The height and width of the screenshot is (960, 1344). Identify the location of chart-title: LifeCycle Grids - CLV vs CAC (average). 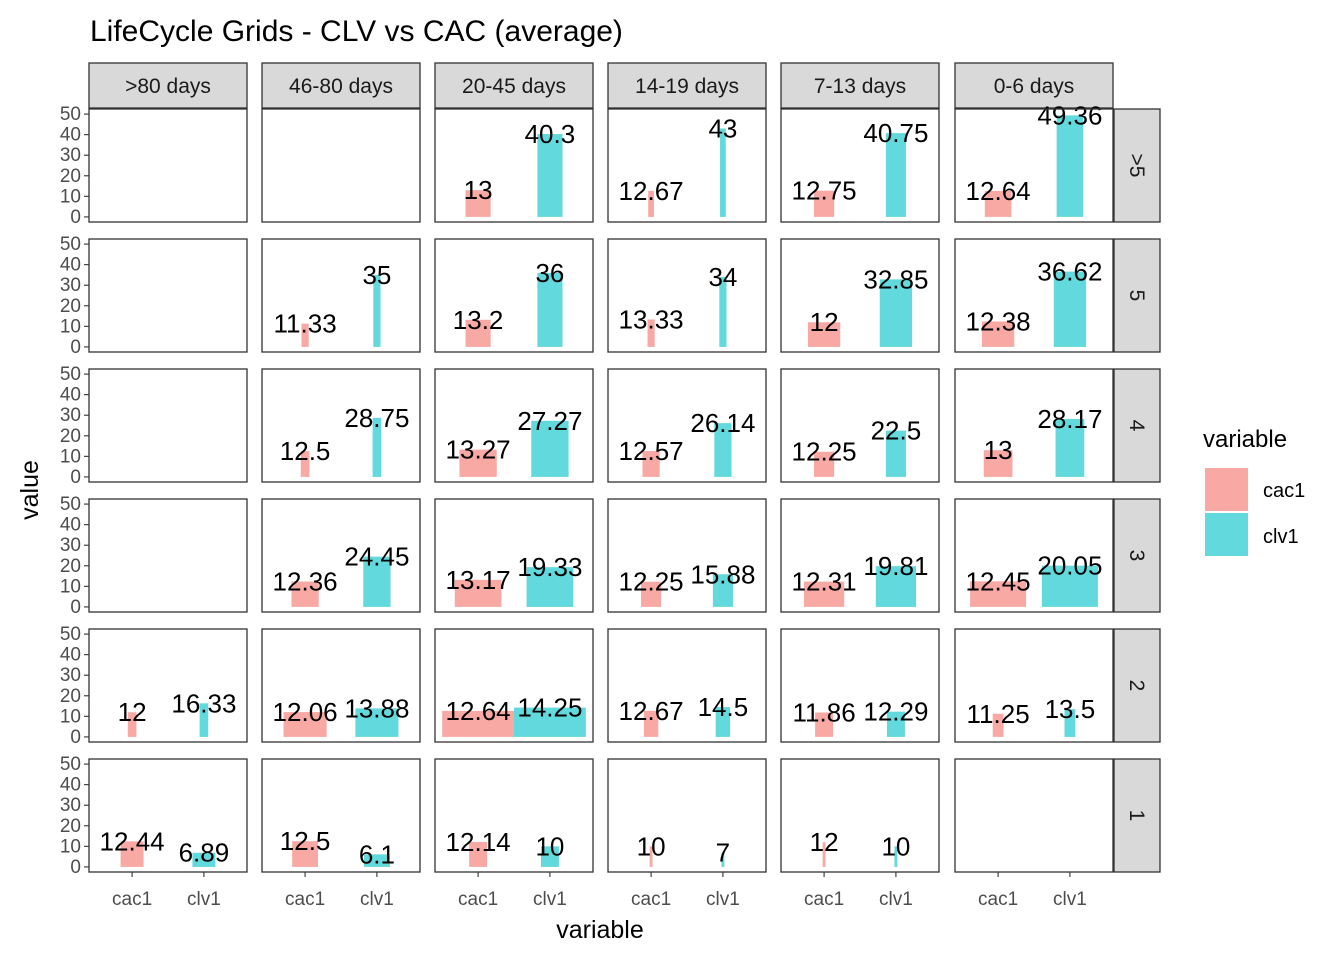
(356, 31).